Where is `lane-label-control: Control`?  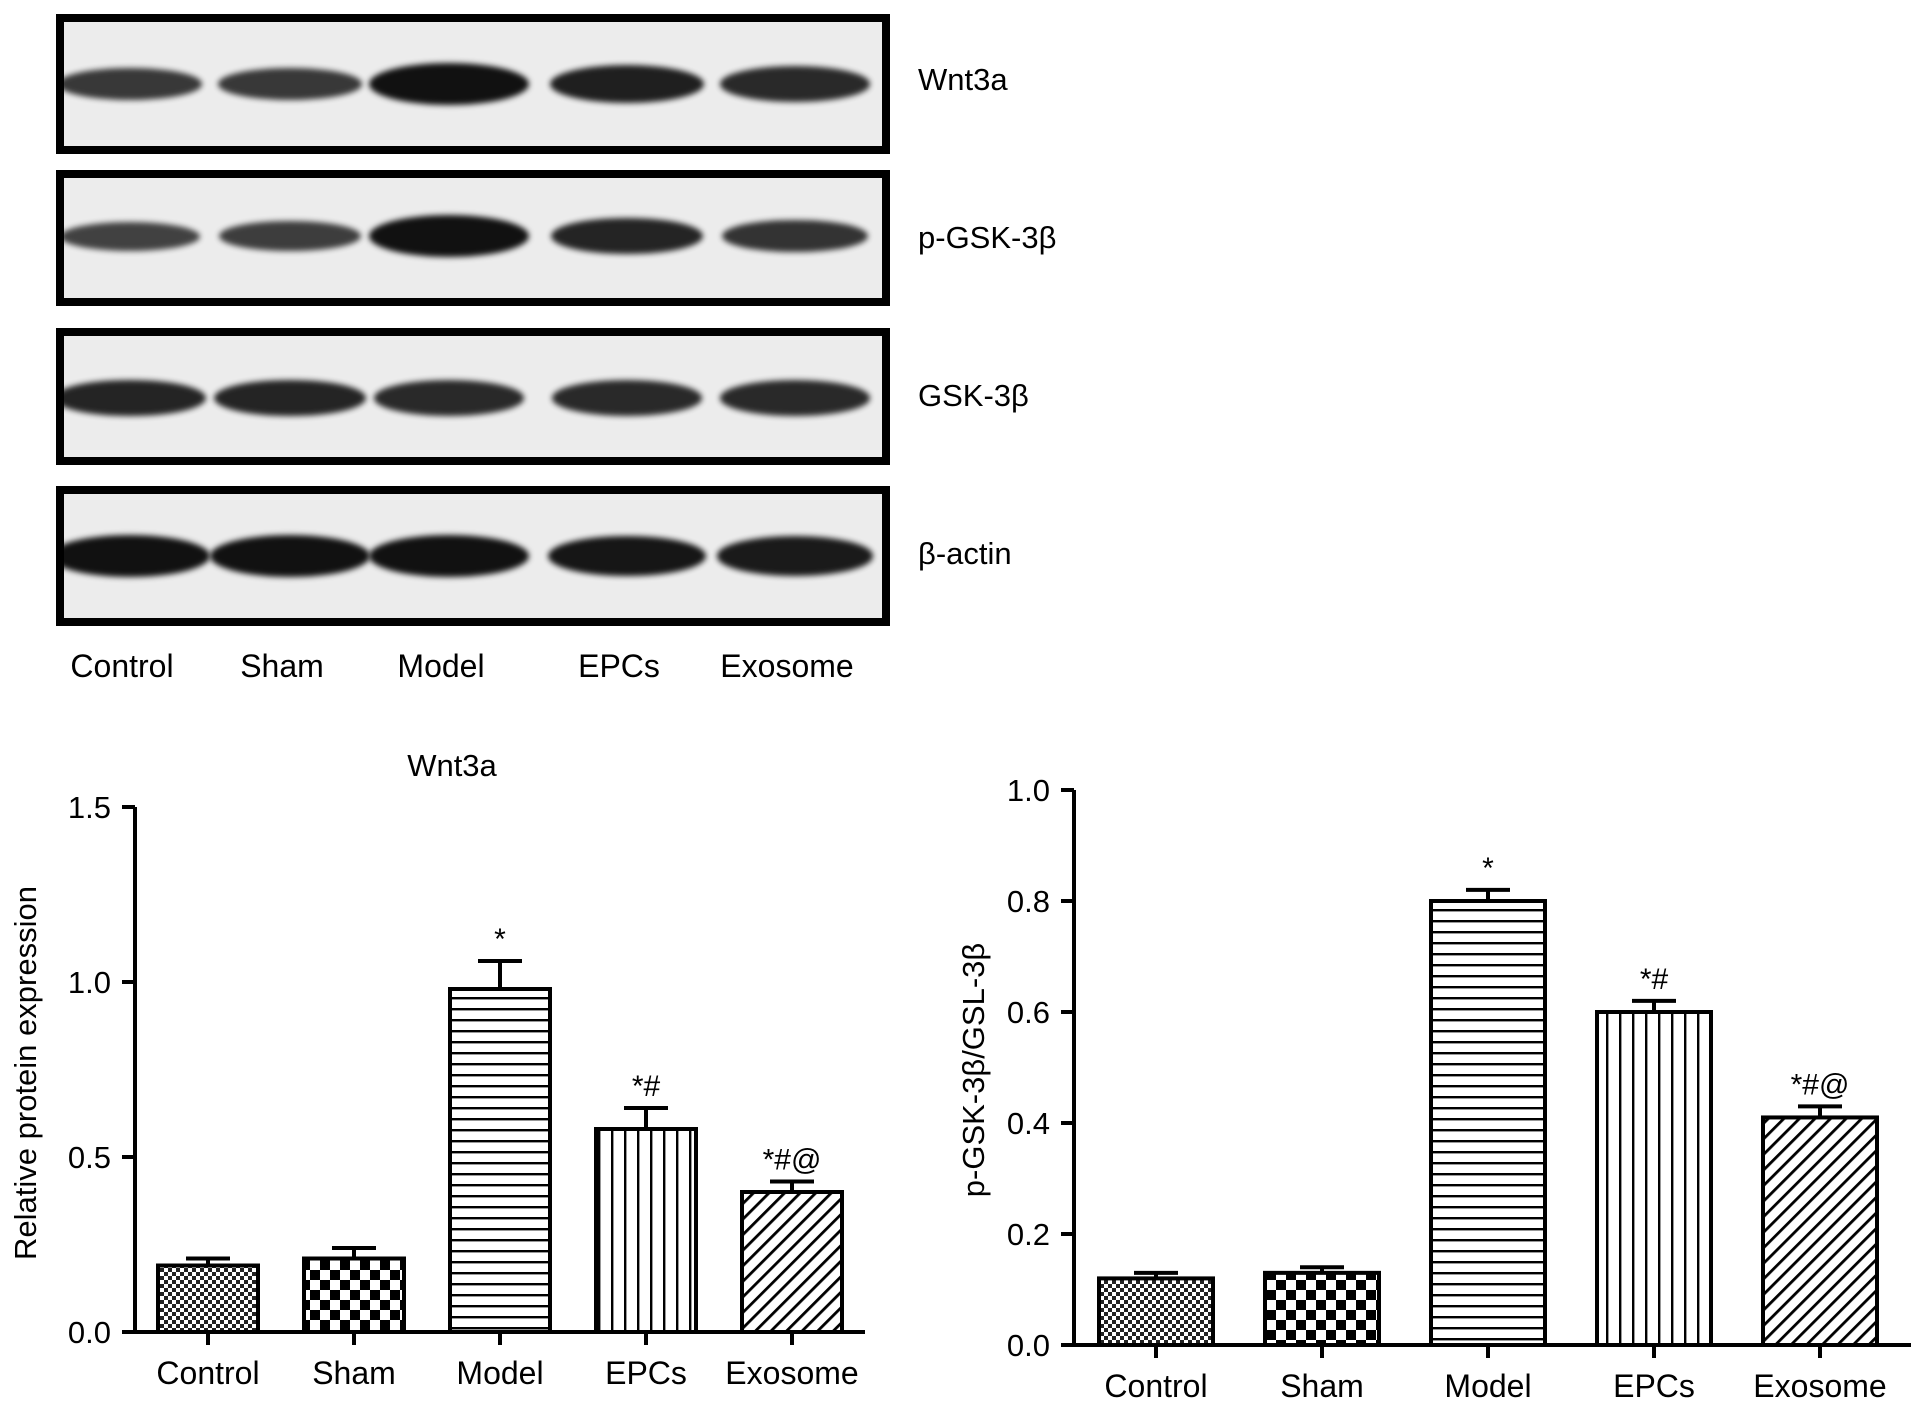
lane-label-control: Control is located at coordinates (122, 666).